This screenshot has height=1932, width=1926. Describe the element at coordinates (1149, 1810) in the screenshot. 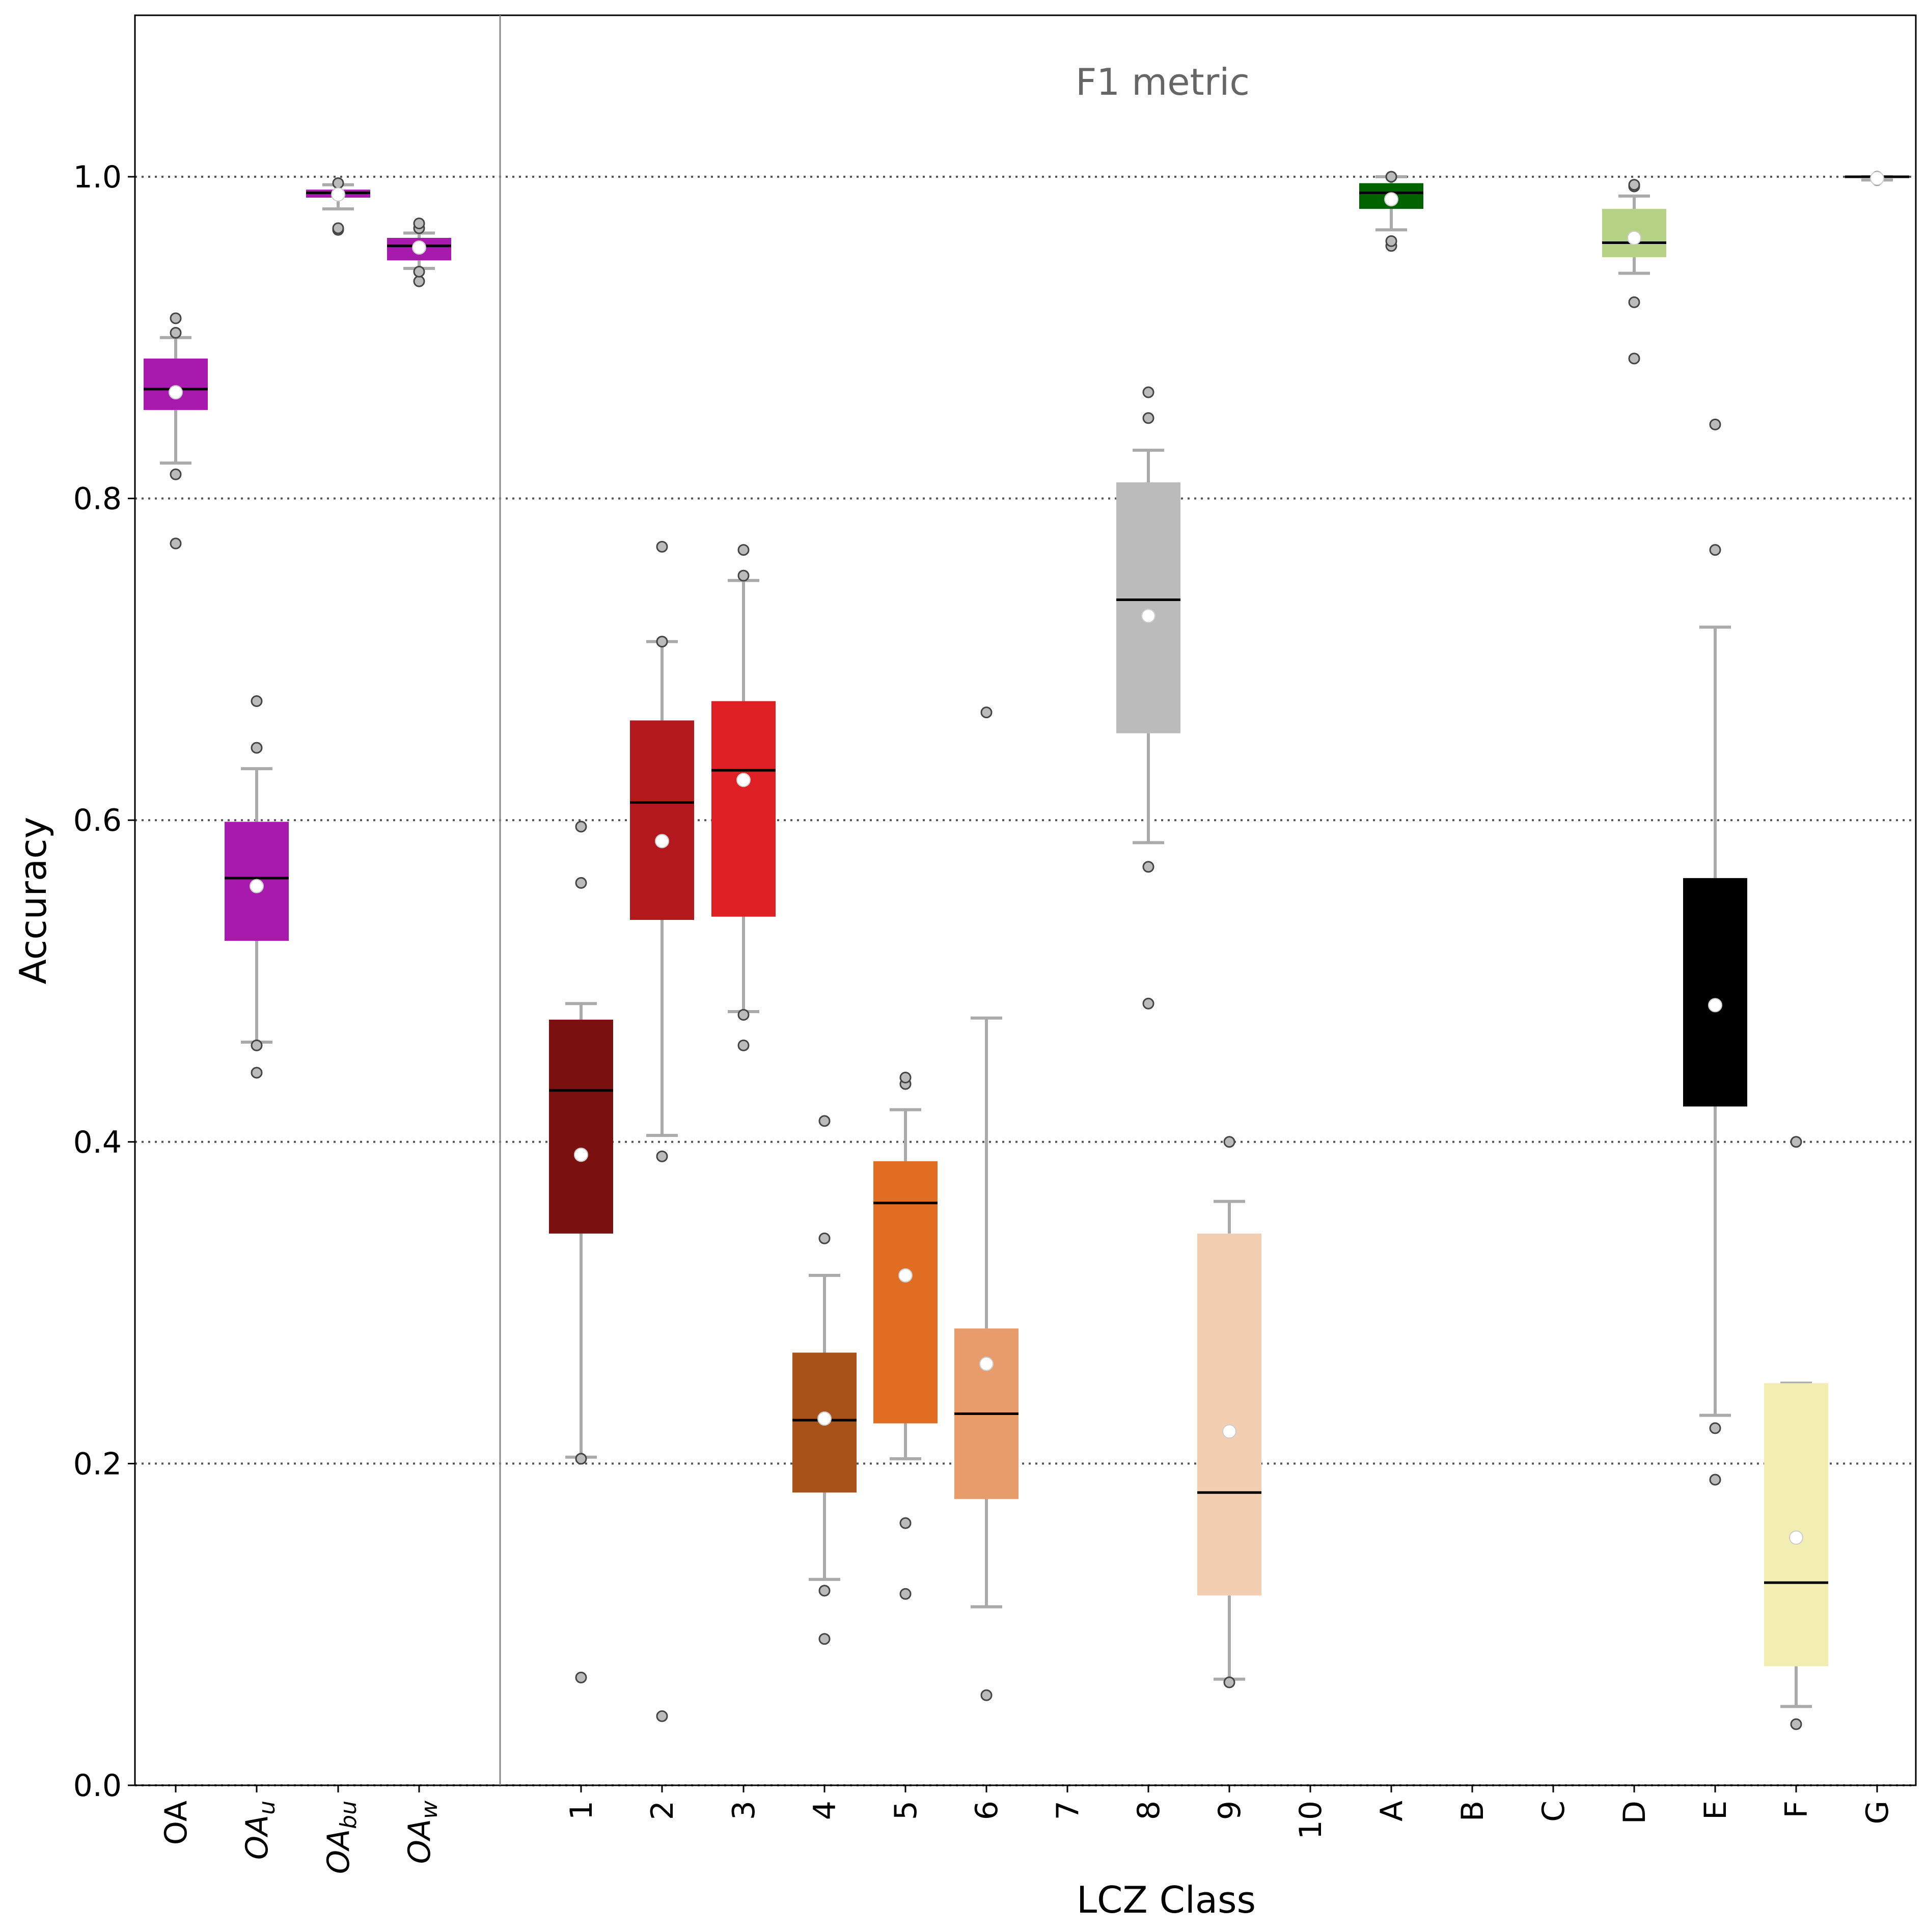

I see `x-tick-label: 8` at that location.